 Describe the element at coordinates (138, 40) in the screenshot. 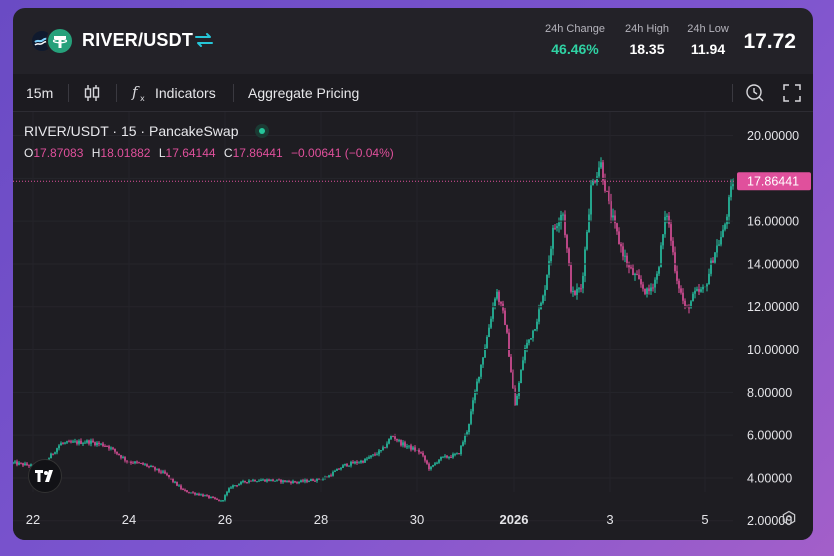

I see `pair-title: RIVER/USDT` at that location.